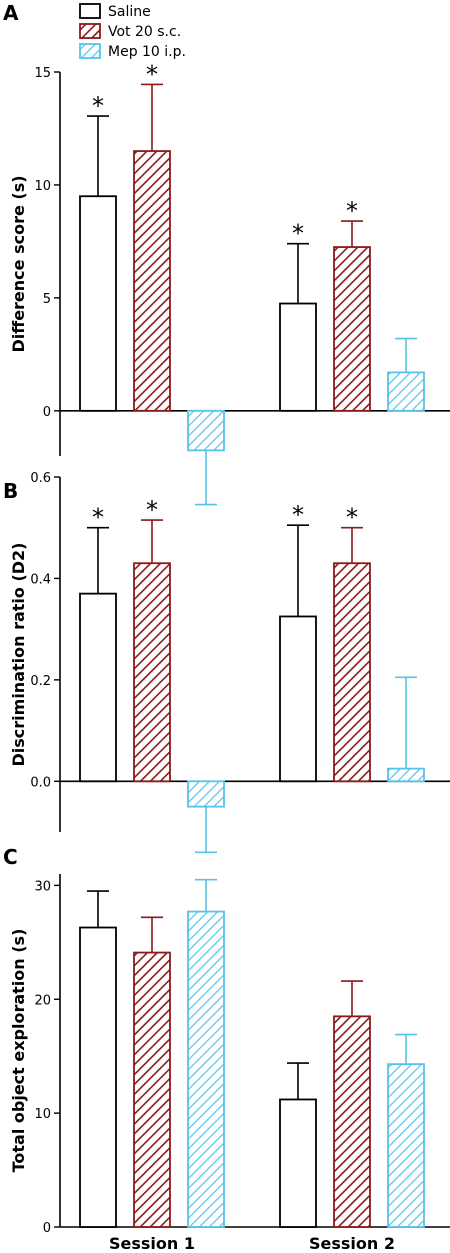  I want to click on y-tick-label: 30, so click(42, 886).